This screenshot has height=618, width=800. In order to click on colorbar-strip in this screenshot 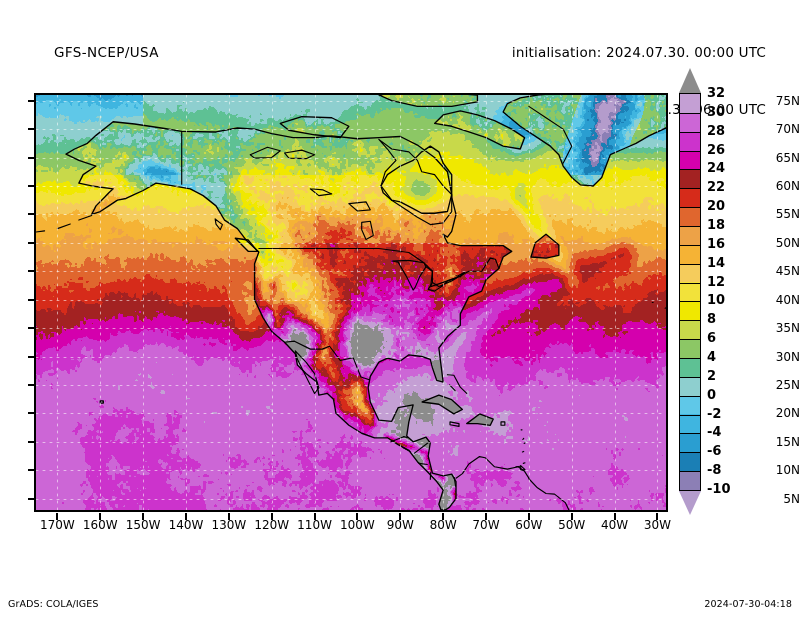, I will do `click(690, 292)`.